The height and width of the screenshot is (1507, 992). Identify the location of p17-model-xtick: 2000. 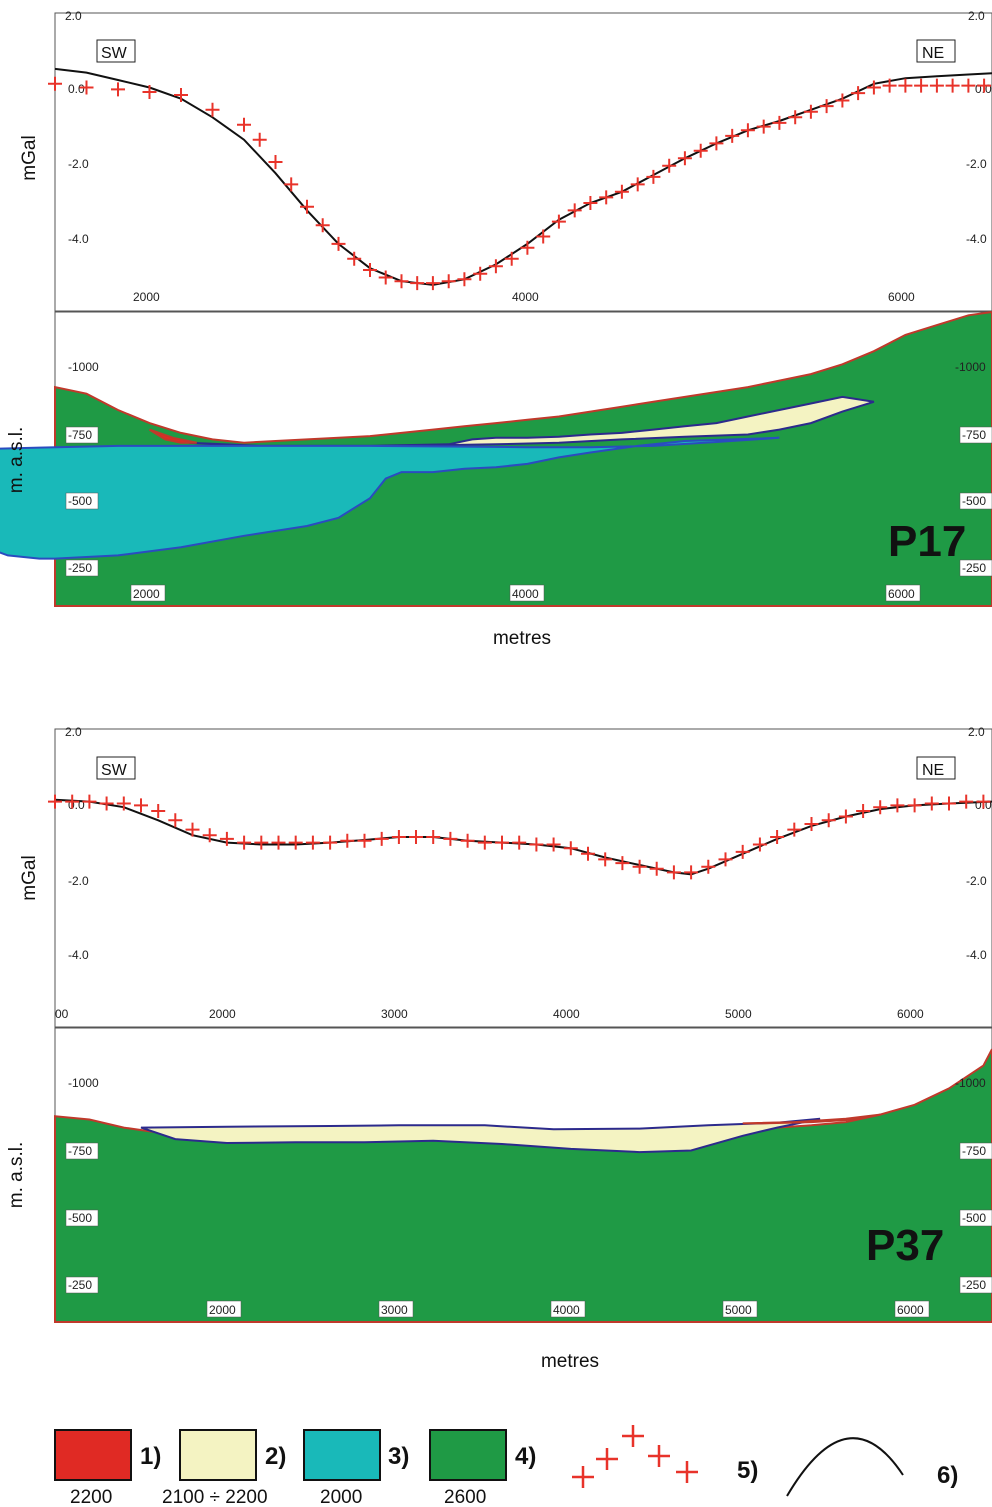
(146, 594).